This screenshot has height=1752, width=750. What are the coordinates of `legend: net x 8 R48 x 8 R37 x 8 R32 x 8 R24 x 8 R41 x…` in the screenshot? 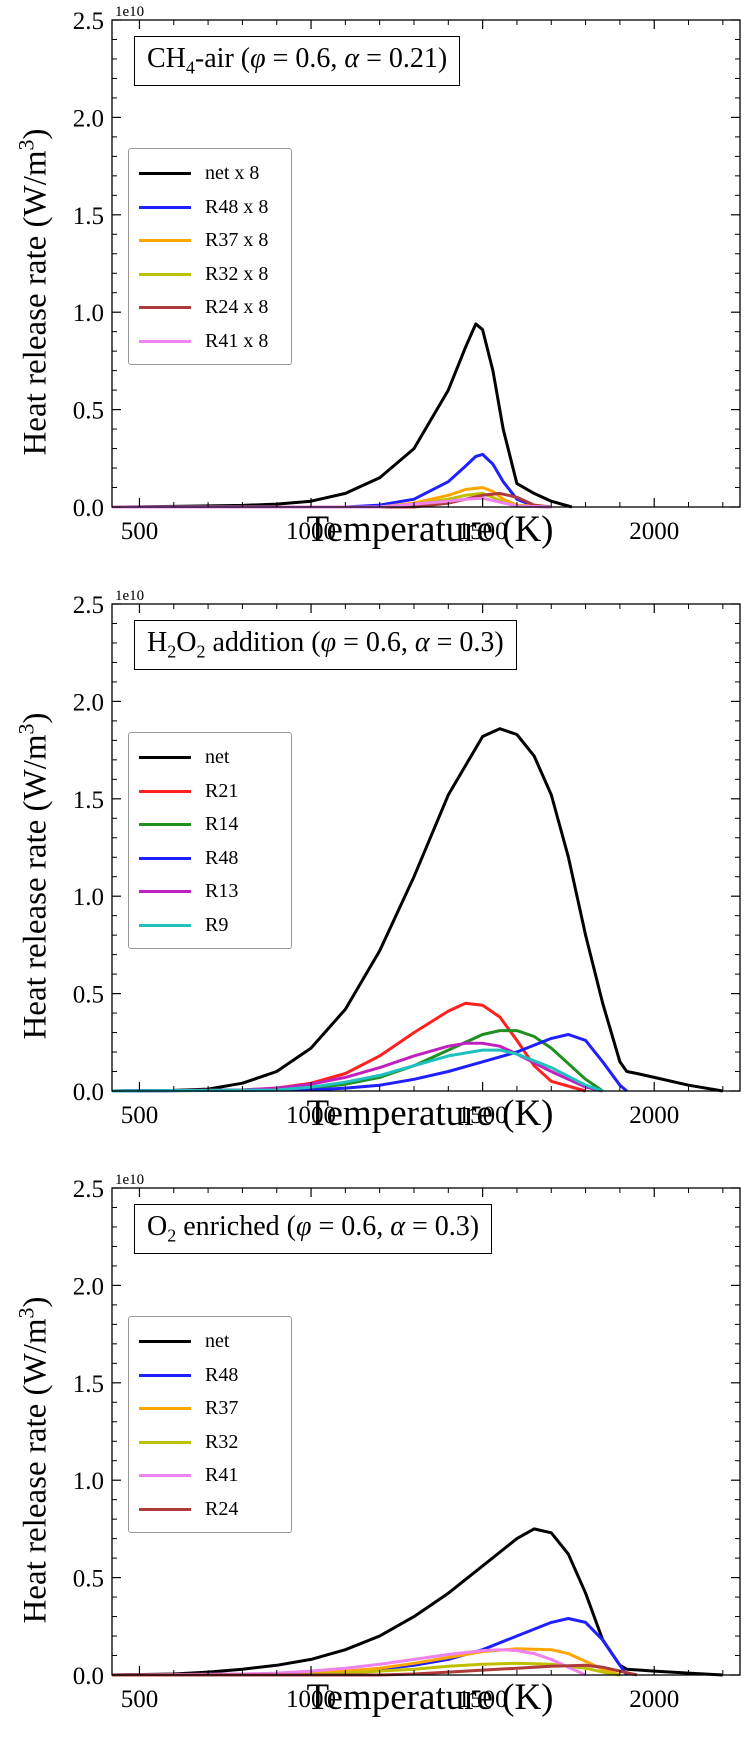 It's located at (210, 256).